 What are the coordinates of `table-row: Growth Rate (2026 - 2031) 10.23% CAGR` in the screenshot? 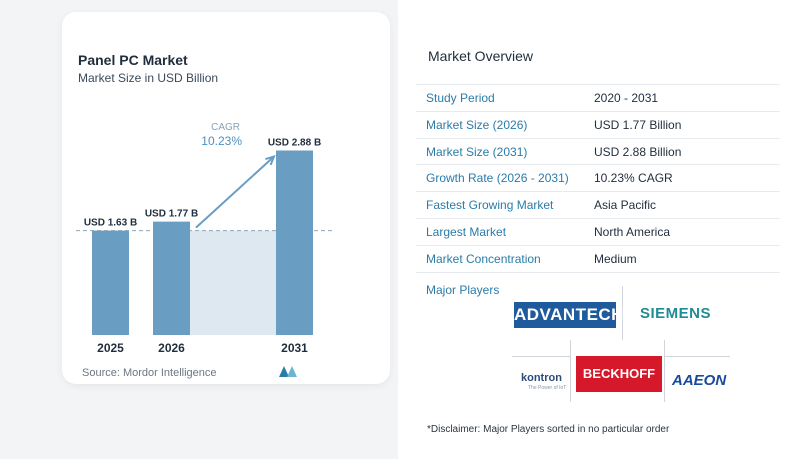 It's located at (598, 177).